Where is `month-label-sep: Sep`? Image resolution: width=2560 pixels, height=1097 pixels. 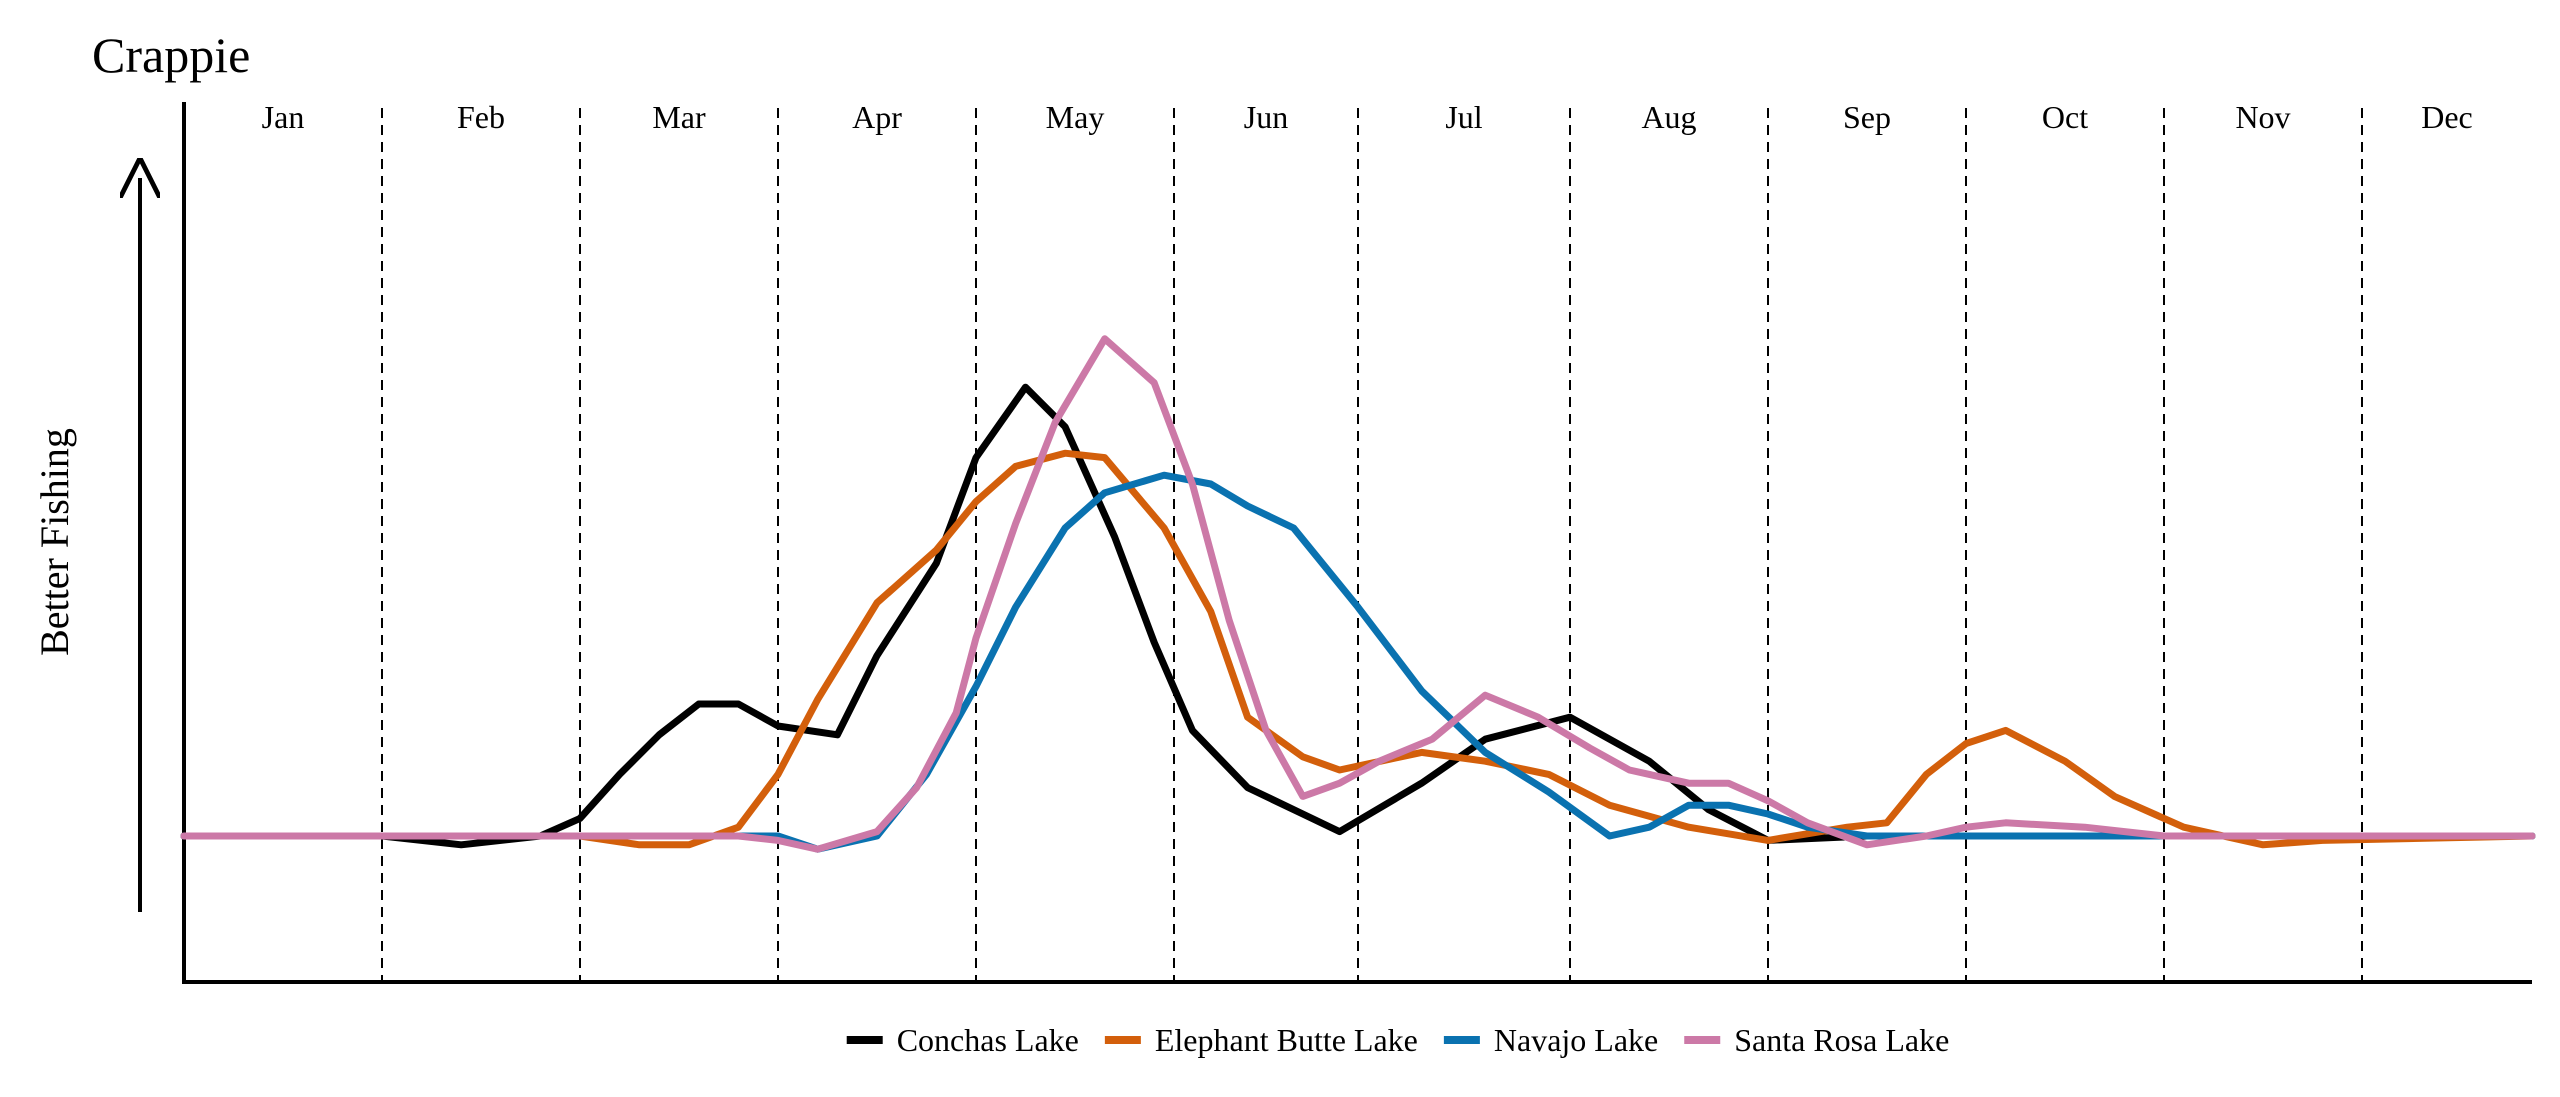 month-label-sep: Sep is located at coordinates (1867, 117).